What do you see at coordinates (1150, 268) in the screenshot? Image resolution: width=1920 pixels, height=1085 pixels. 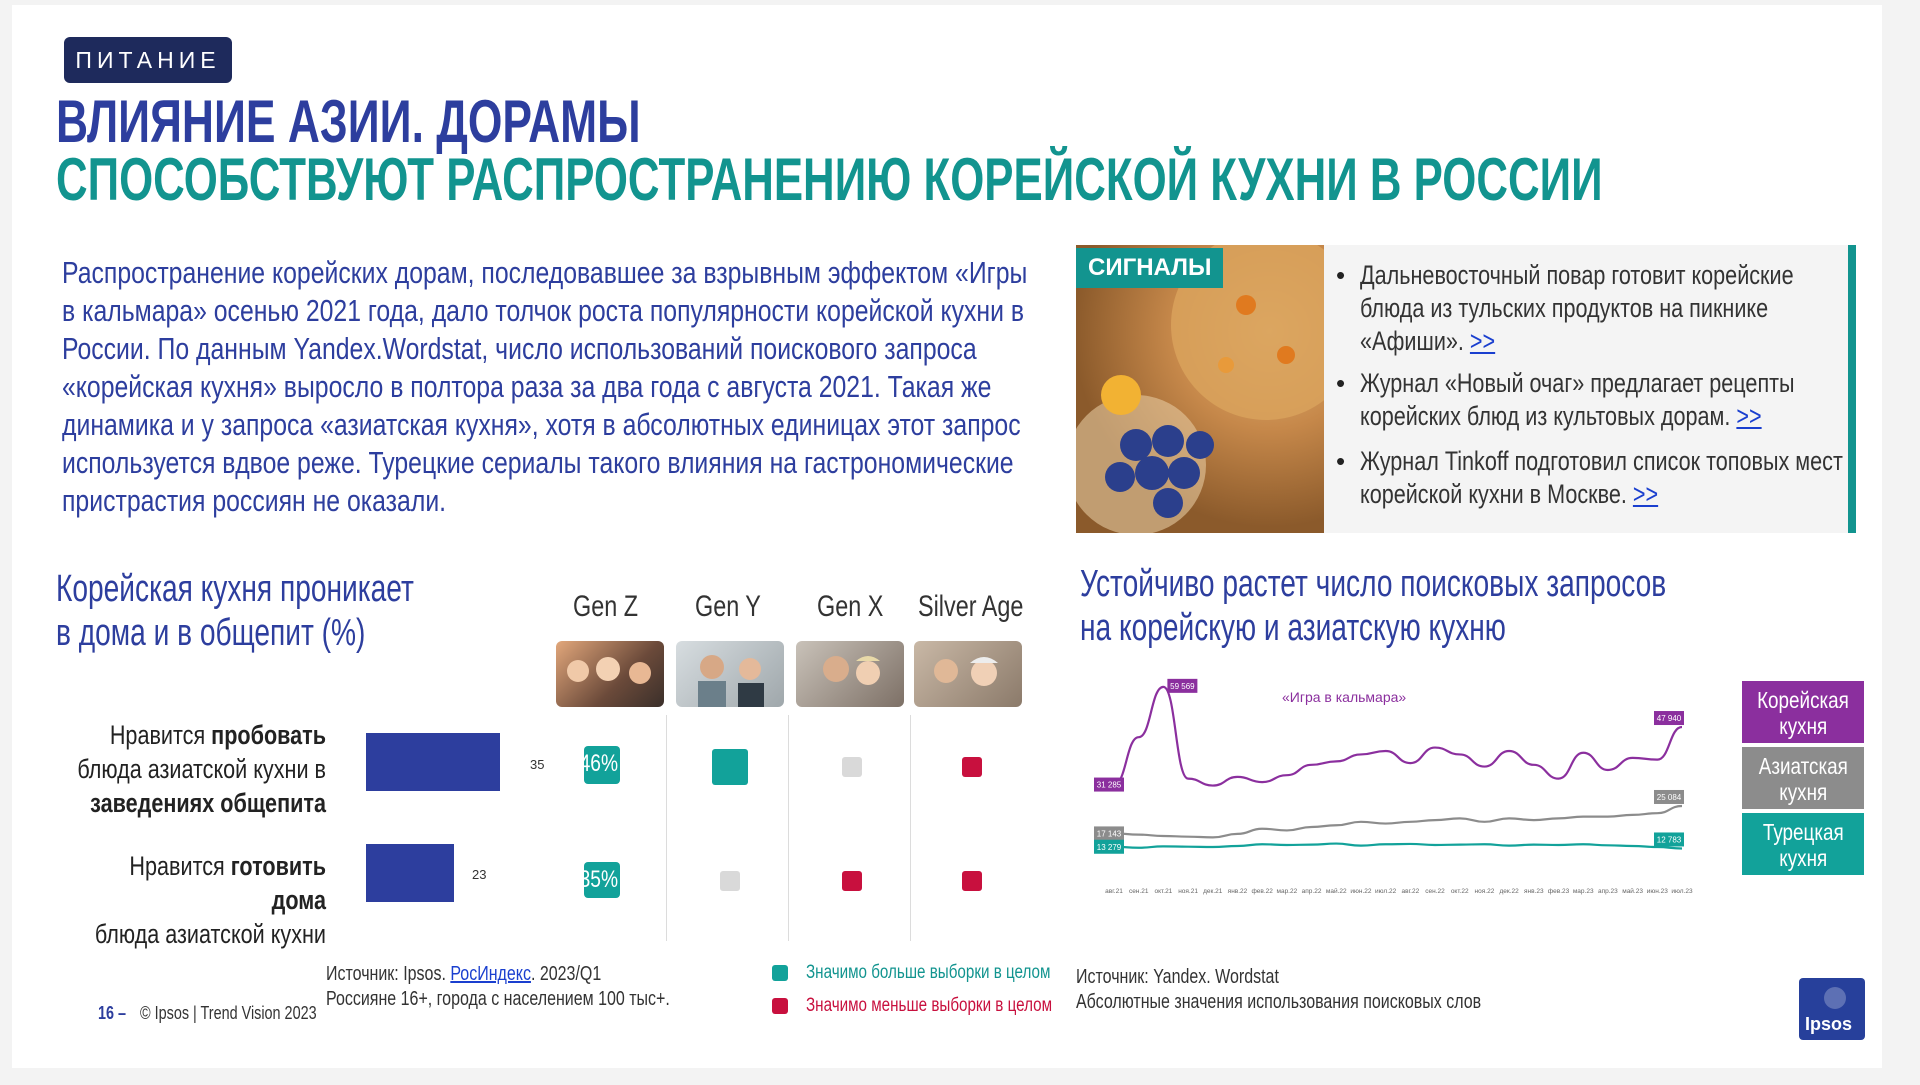 I see `signals-label: СИГНАЛЫ` at bounding box center [1150, 268].